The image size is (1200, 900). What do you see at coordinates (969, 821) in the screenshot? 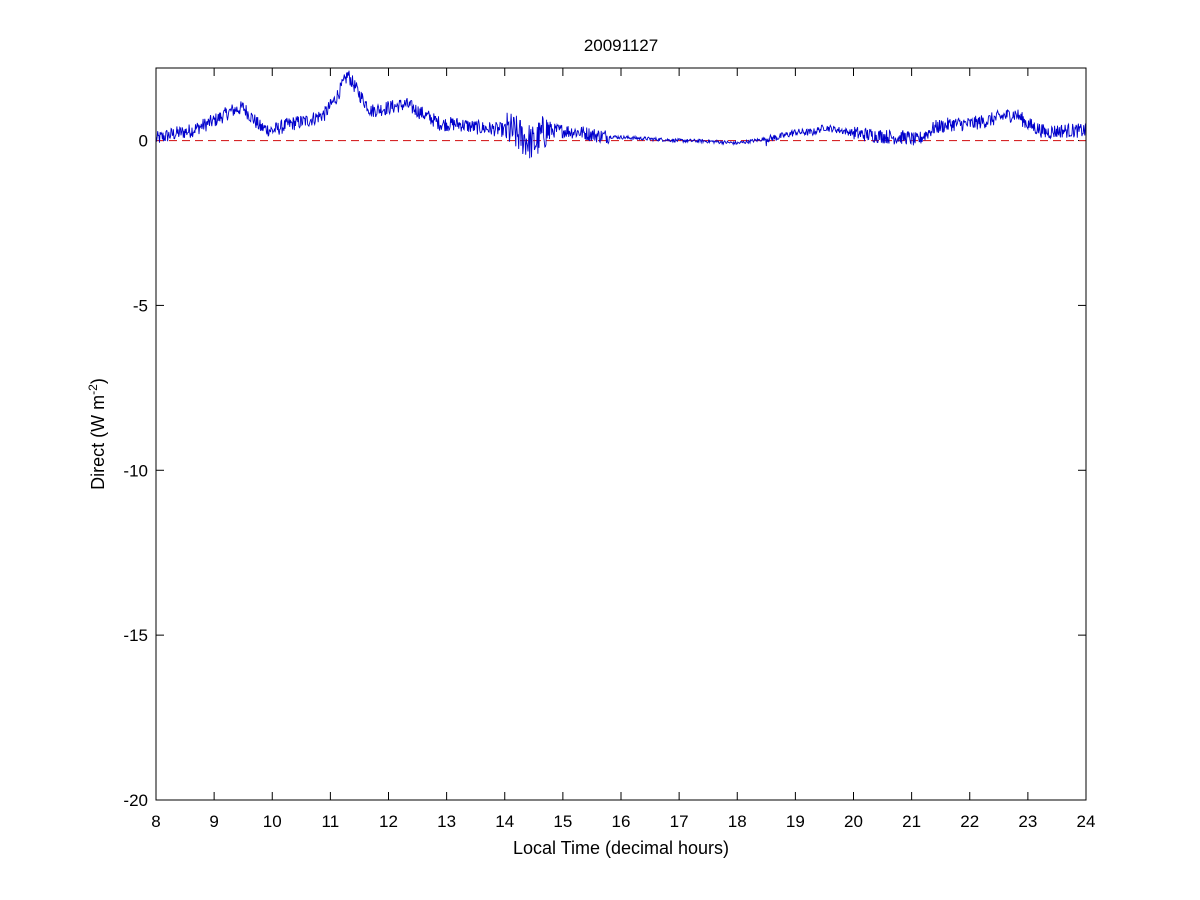
I see `x-tick-label: 22` at bounding box center [969, 821].